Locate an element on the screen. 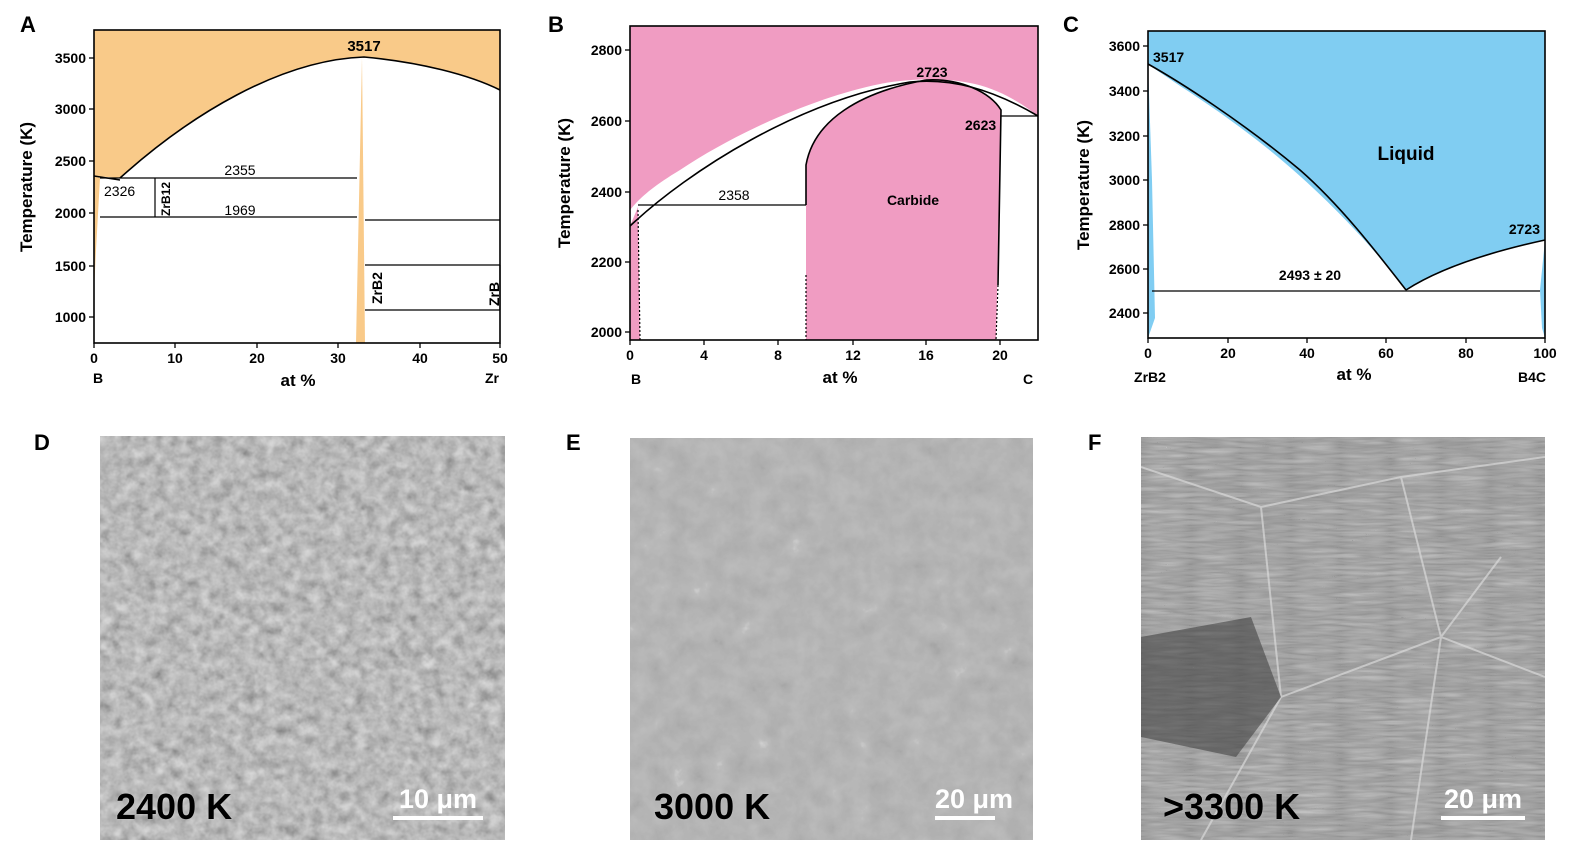 Image resolution: width=1575 pixels, height=852 pixels. x-b-tick-label: 4 is located at coordinates (704, 355).